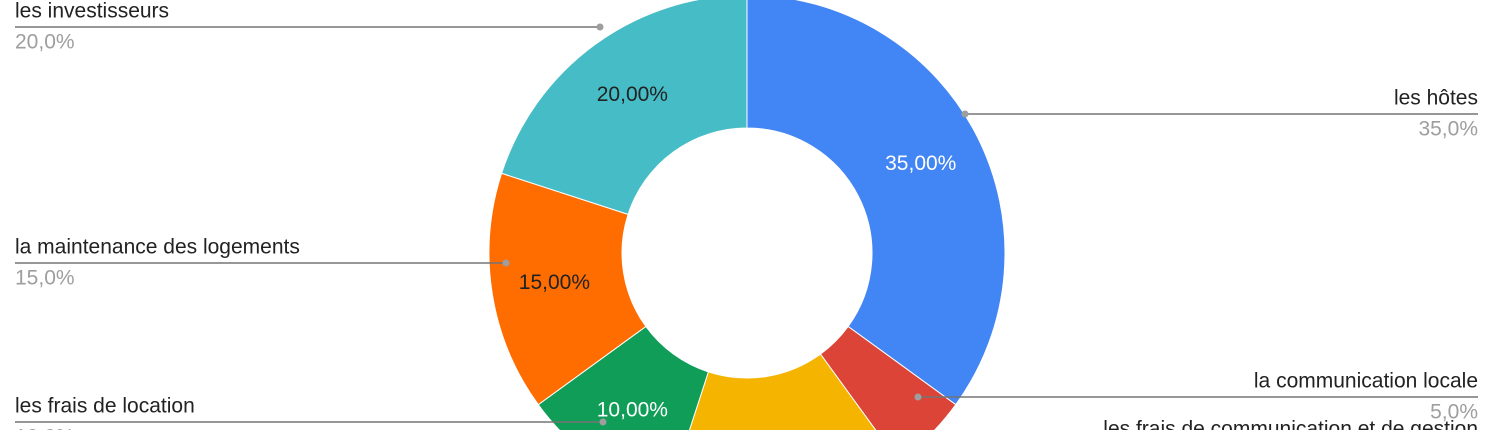  I want to click on legend-label: les frais de communication et de gestion, so click(1290, 424).